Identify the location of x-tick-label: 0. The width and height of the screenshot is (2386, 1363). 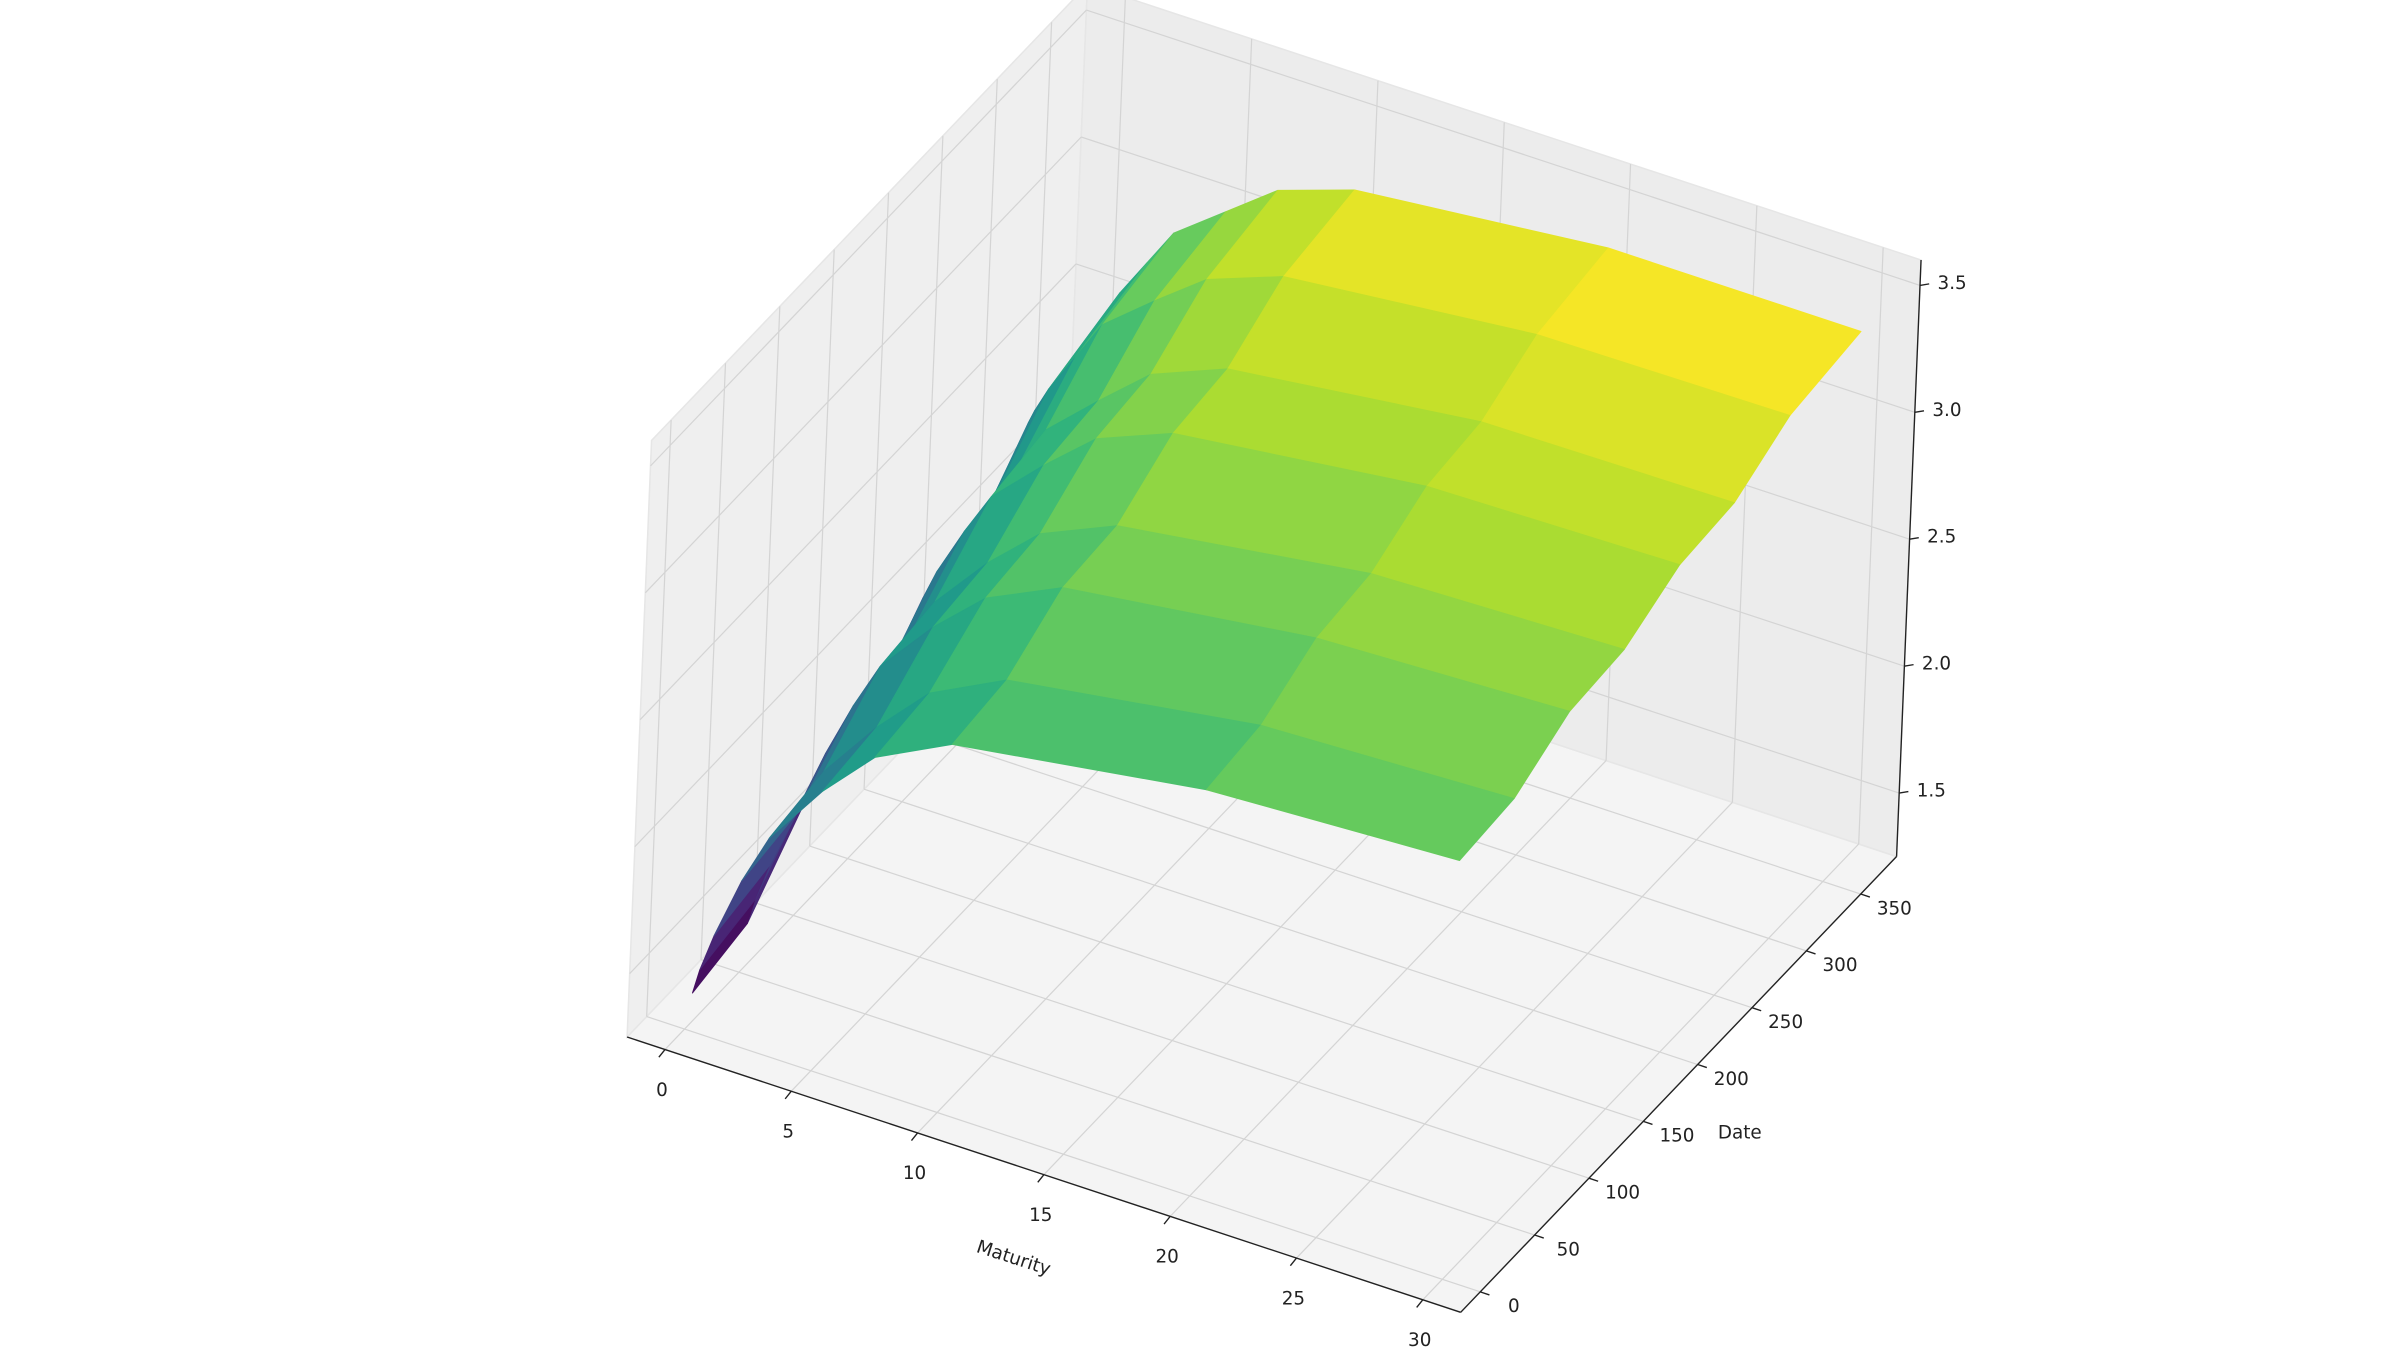
(662, 1090).